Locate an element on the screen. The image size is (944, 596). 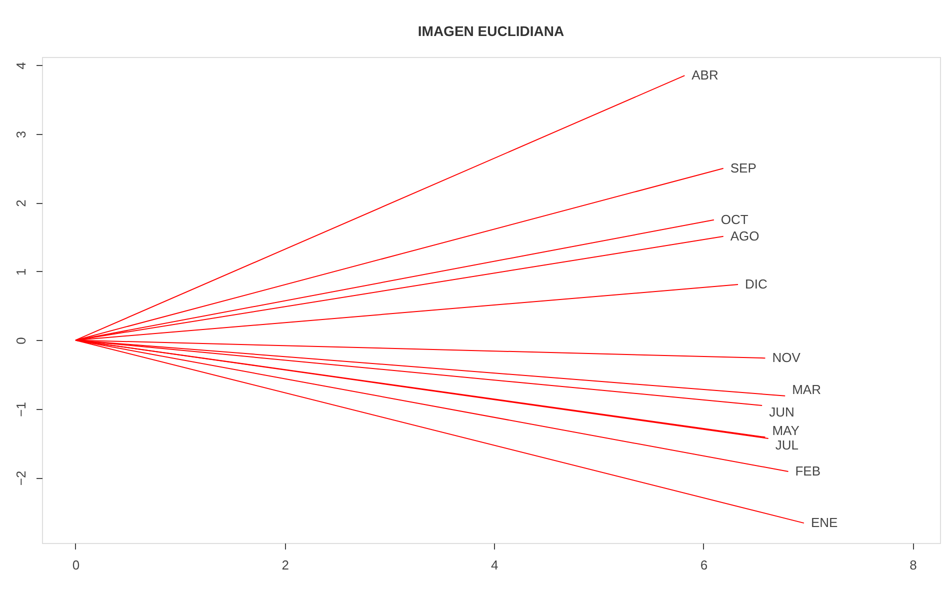
series-label: ABR is located at coordinates (705, 75).